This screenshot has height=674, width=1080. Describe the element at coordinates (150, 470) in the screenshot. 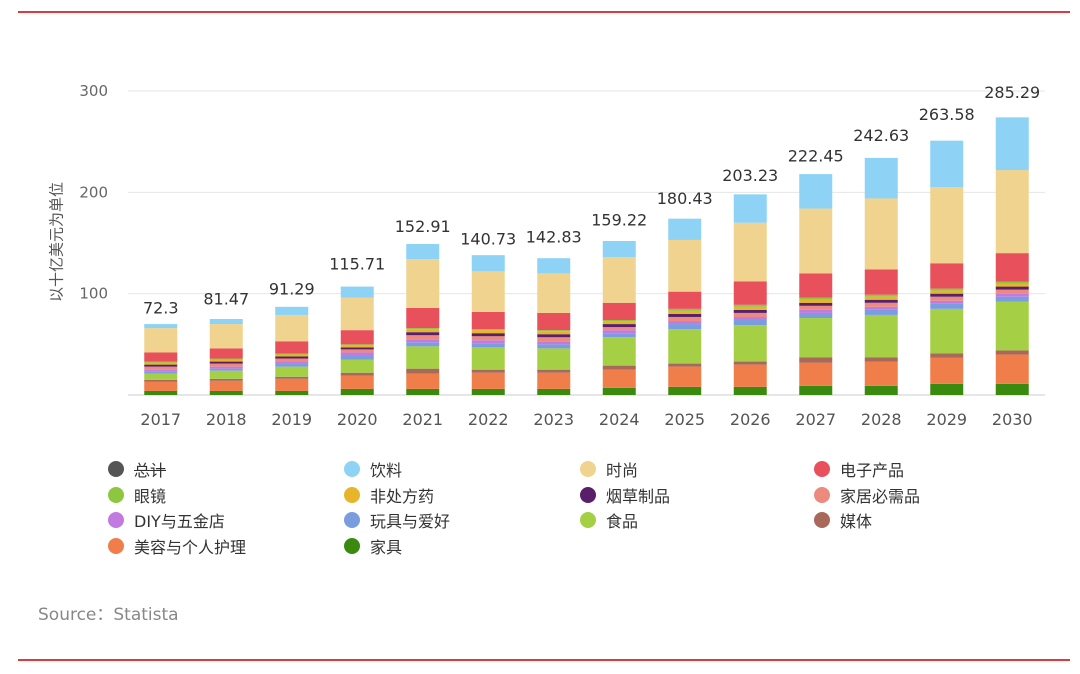

I see `legend-label: 总计` at that location.